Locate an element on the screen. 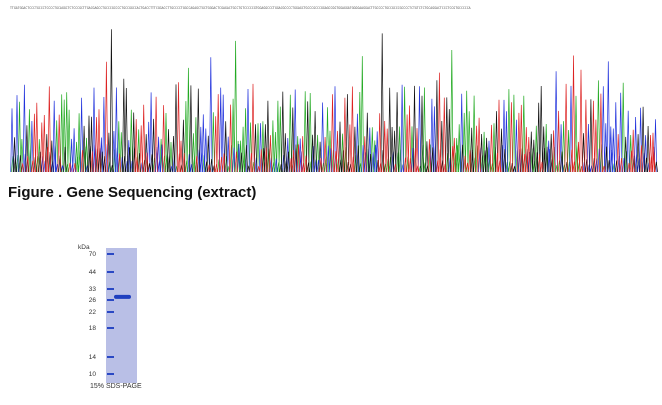 The width and height of the screenshot is (662, 405). ladder-label: 44 is located at coordinates (93, 272).